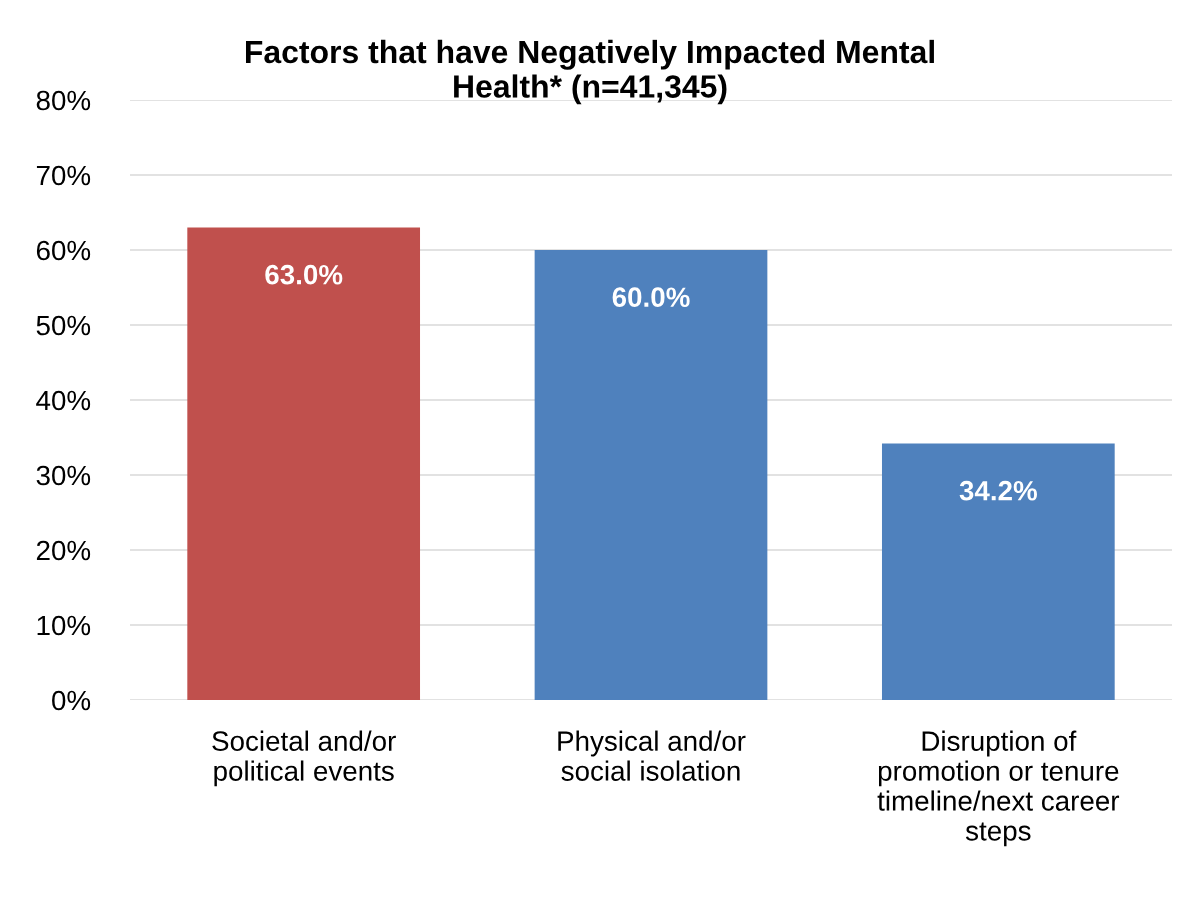 The image size is (1188, 906). I want to click on x-tick-label: Physical and/or social isolation, so click(652, 755).